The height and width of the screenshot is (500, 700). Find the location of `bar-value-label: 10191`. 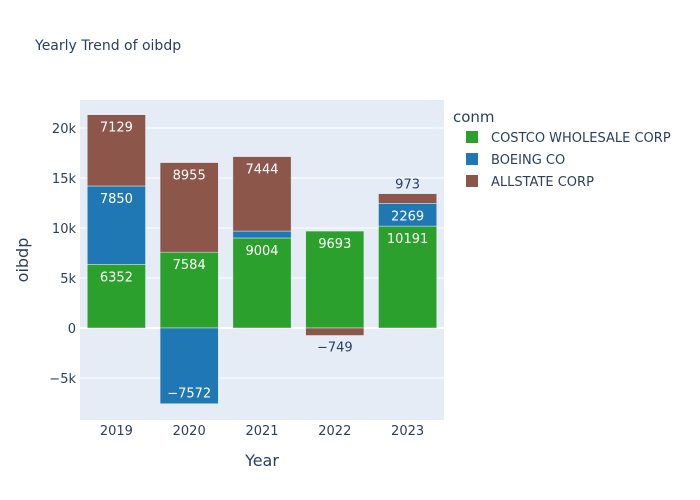

bar-value-label: 10191 is located at coordinates (407, 239).